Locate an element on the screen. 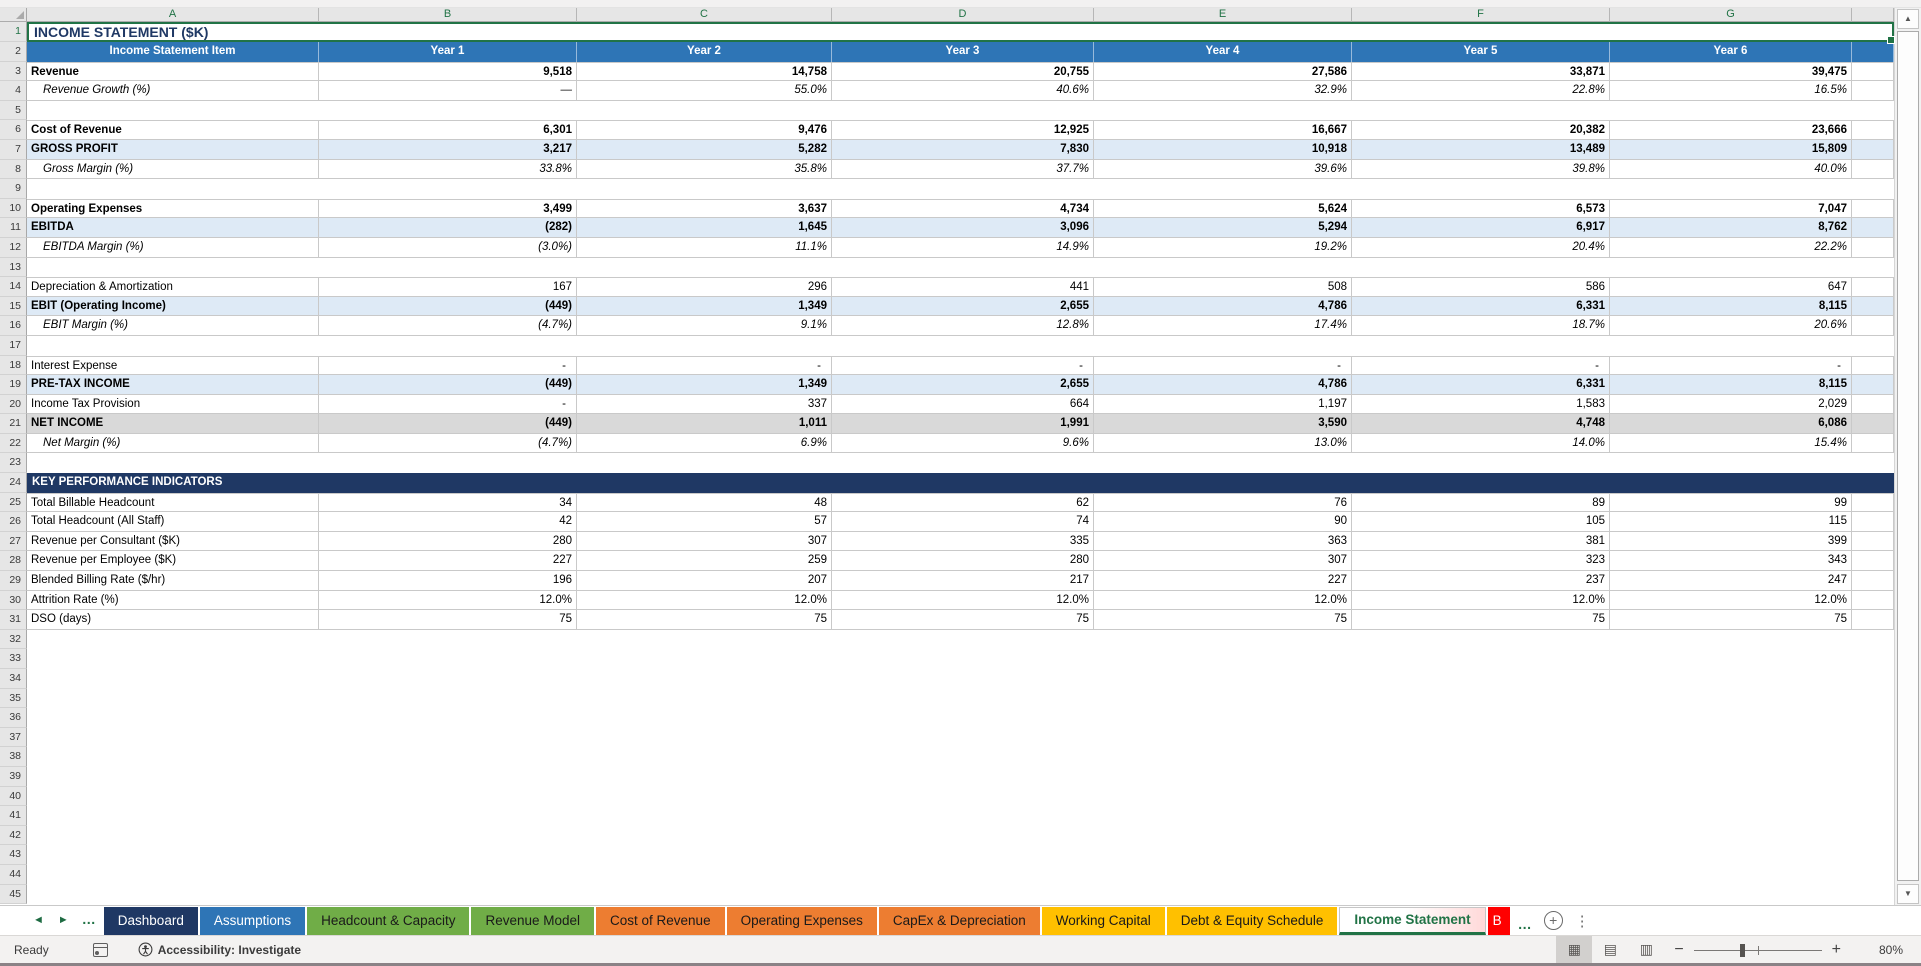 This screenshot has height=966, width=1921. row-label-cell: Gross Margin (%) is located at coordinates (173, 169).